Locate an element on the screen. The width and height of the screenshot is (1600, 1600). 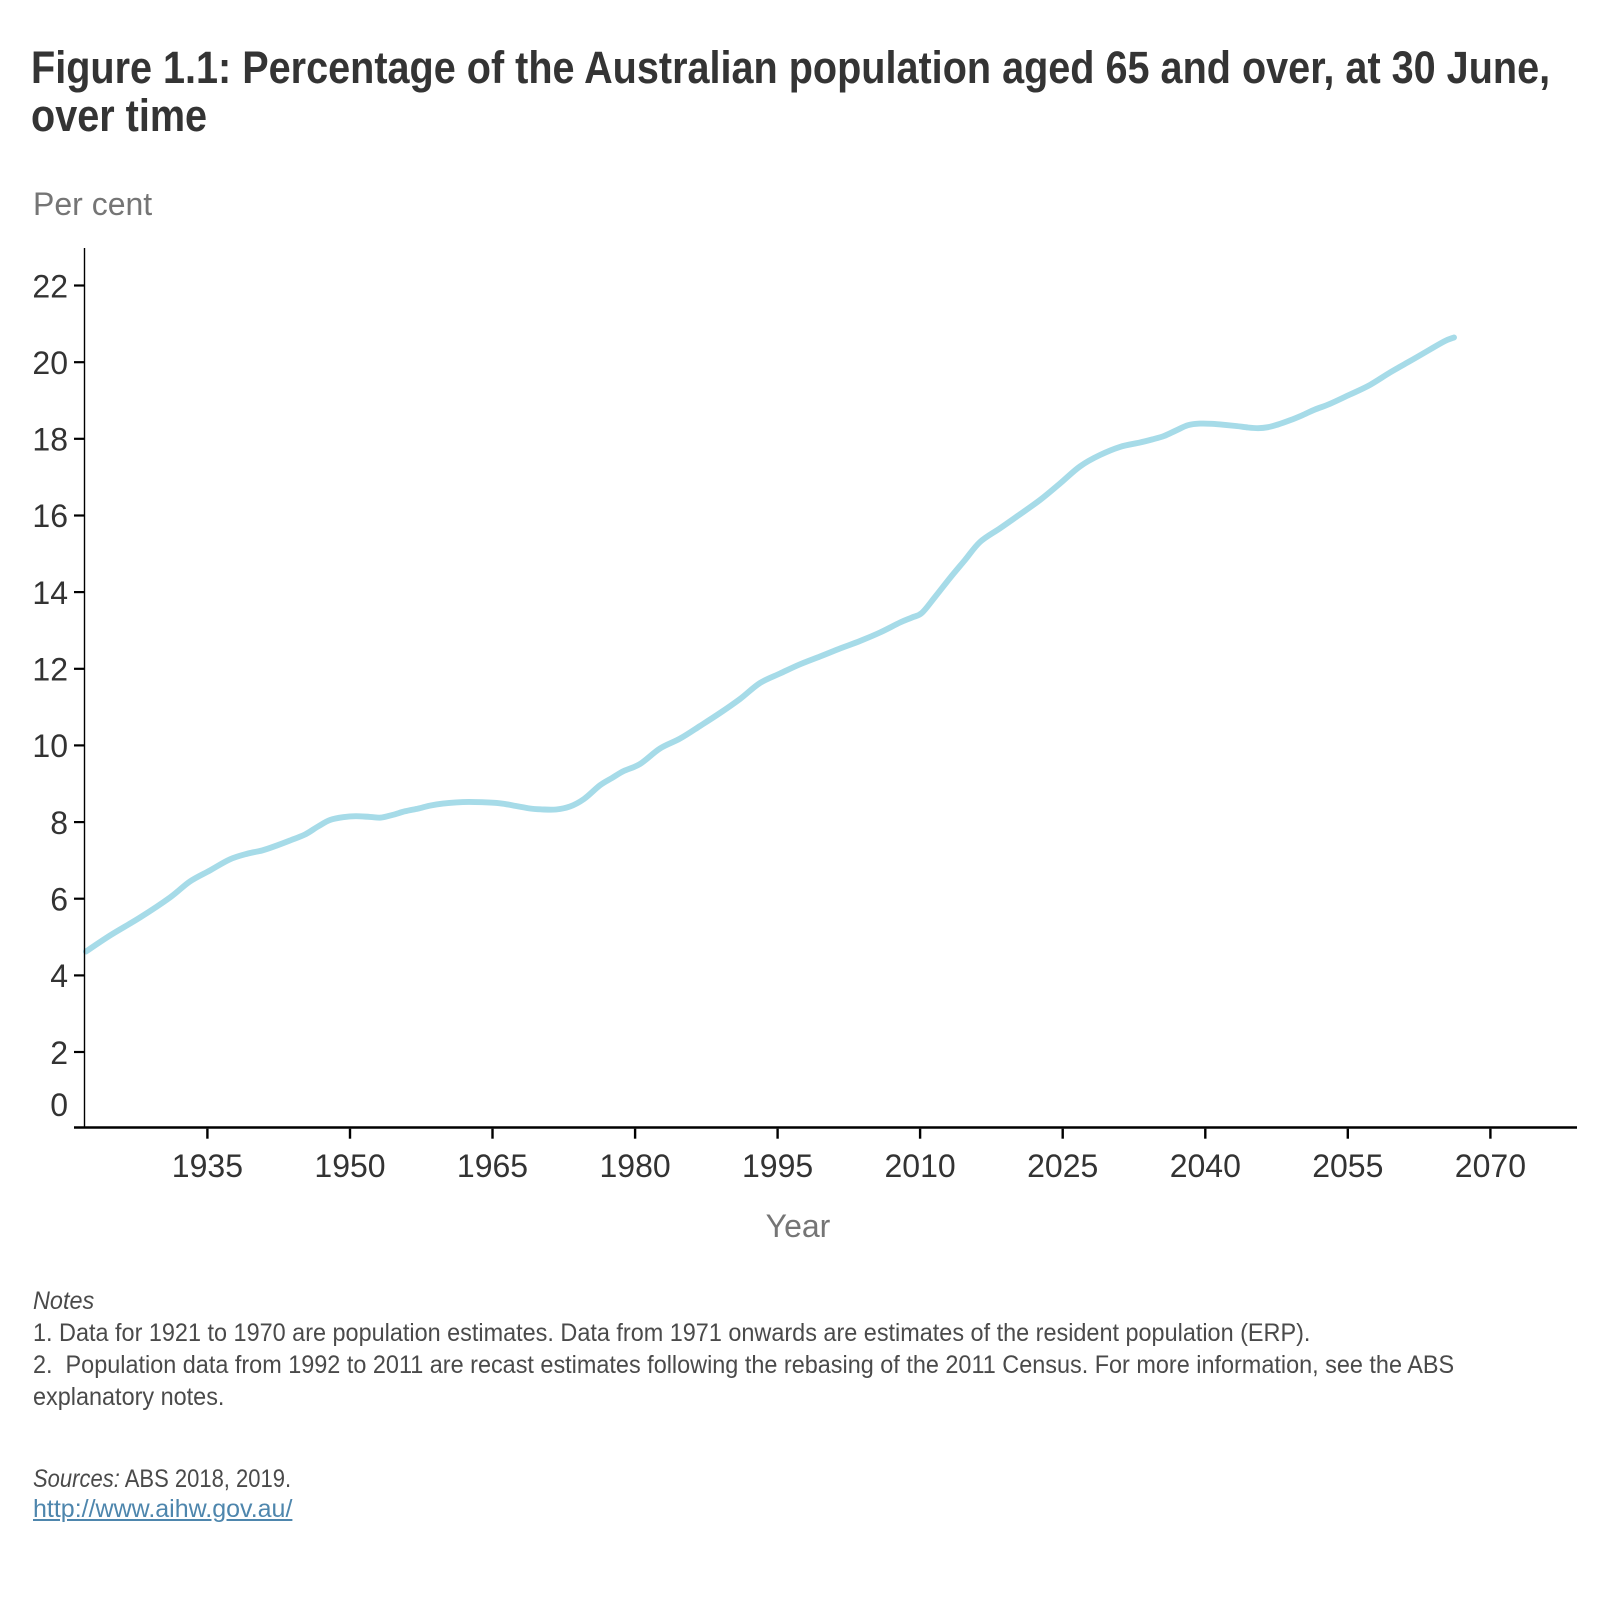
svg-text: 22 is located at coordinates (50, 286).